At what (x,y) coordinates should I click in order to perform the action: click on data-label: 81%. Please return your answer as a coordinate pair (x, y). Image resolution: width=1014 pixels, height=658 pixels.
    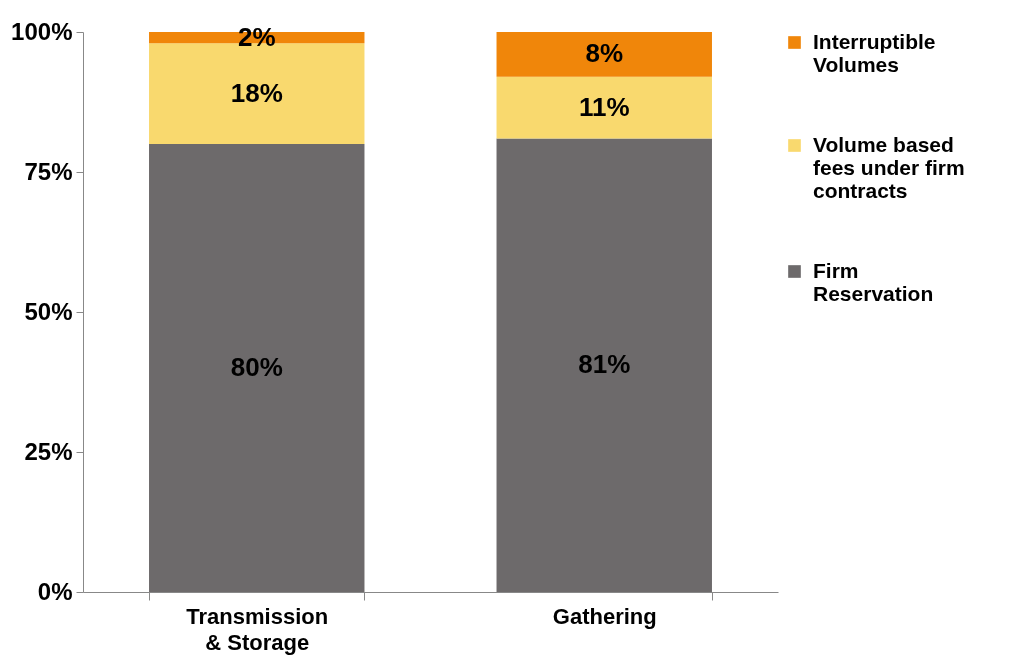
    Looking at the image, I should click on (604, 364).